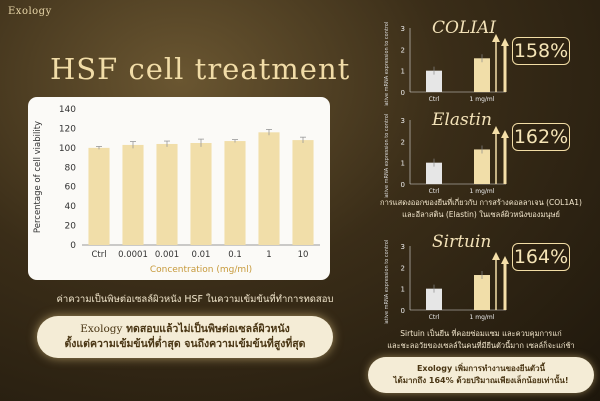 The width and height of the screenshot is (600, 401). I want to click on panel-title-col1a1: COLIAI, so click(464, 28).